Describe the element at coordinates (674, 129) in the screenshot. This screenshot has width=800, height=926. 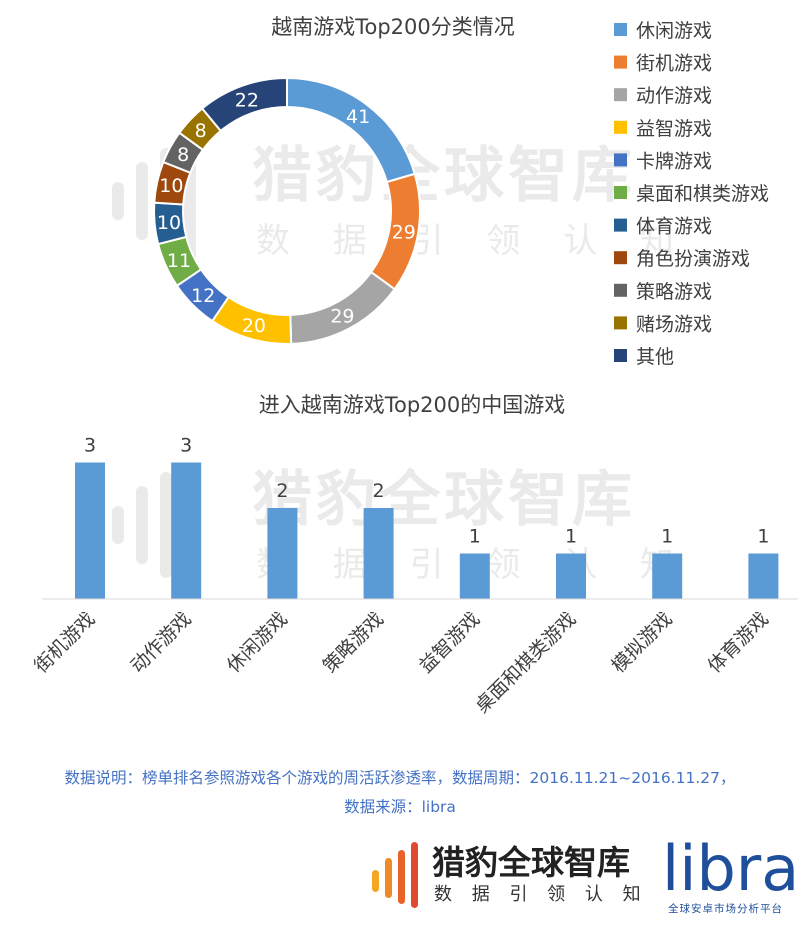
I see `legend-label-4: 益智游戏` at that location.